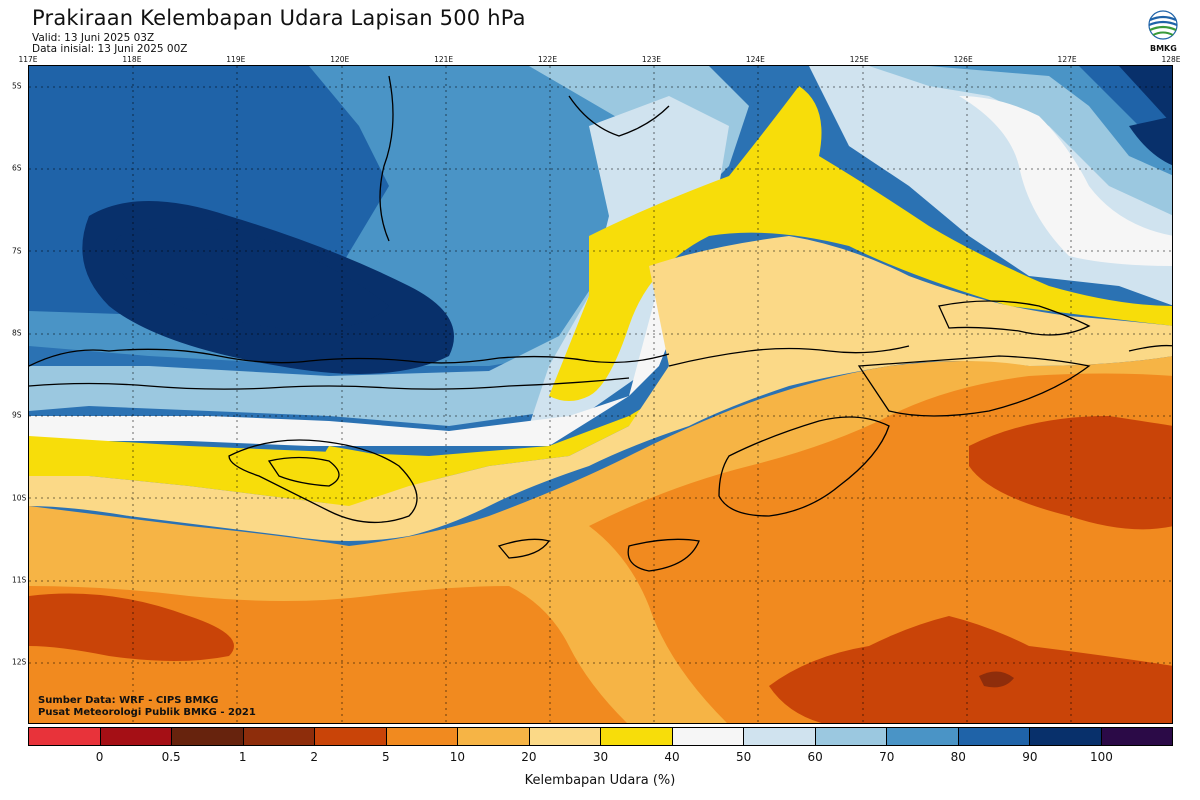 Image resolution: width=1200 pixels, height=800 pixels. I want to click on longitude-label: 121E, so click(444, 59).